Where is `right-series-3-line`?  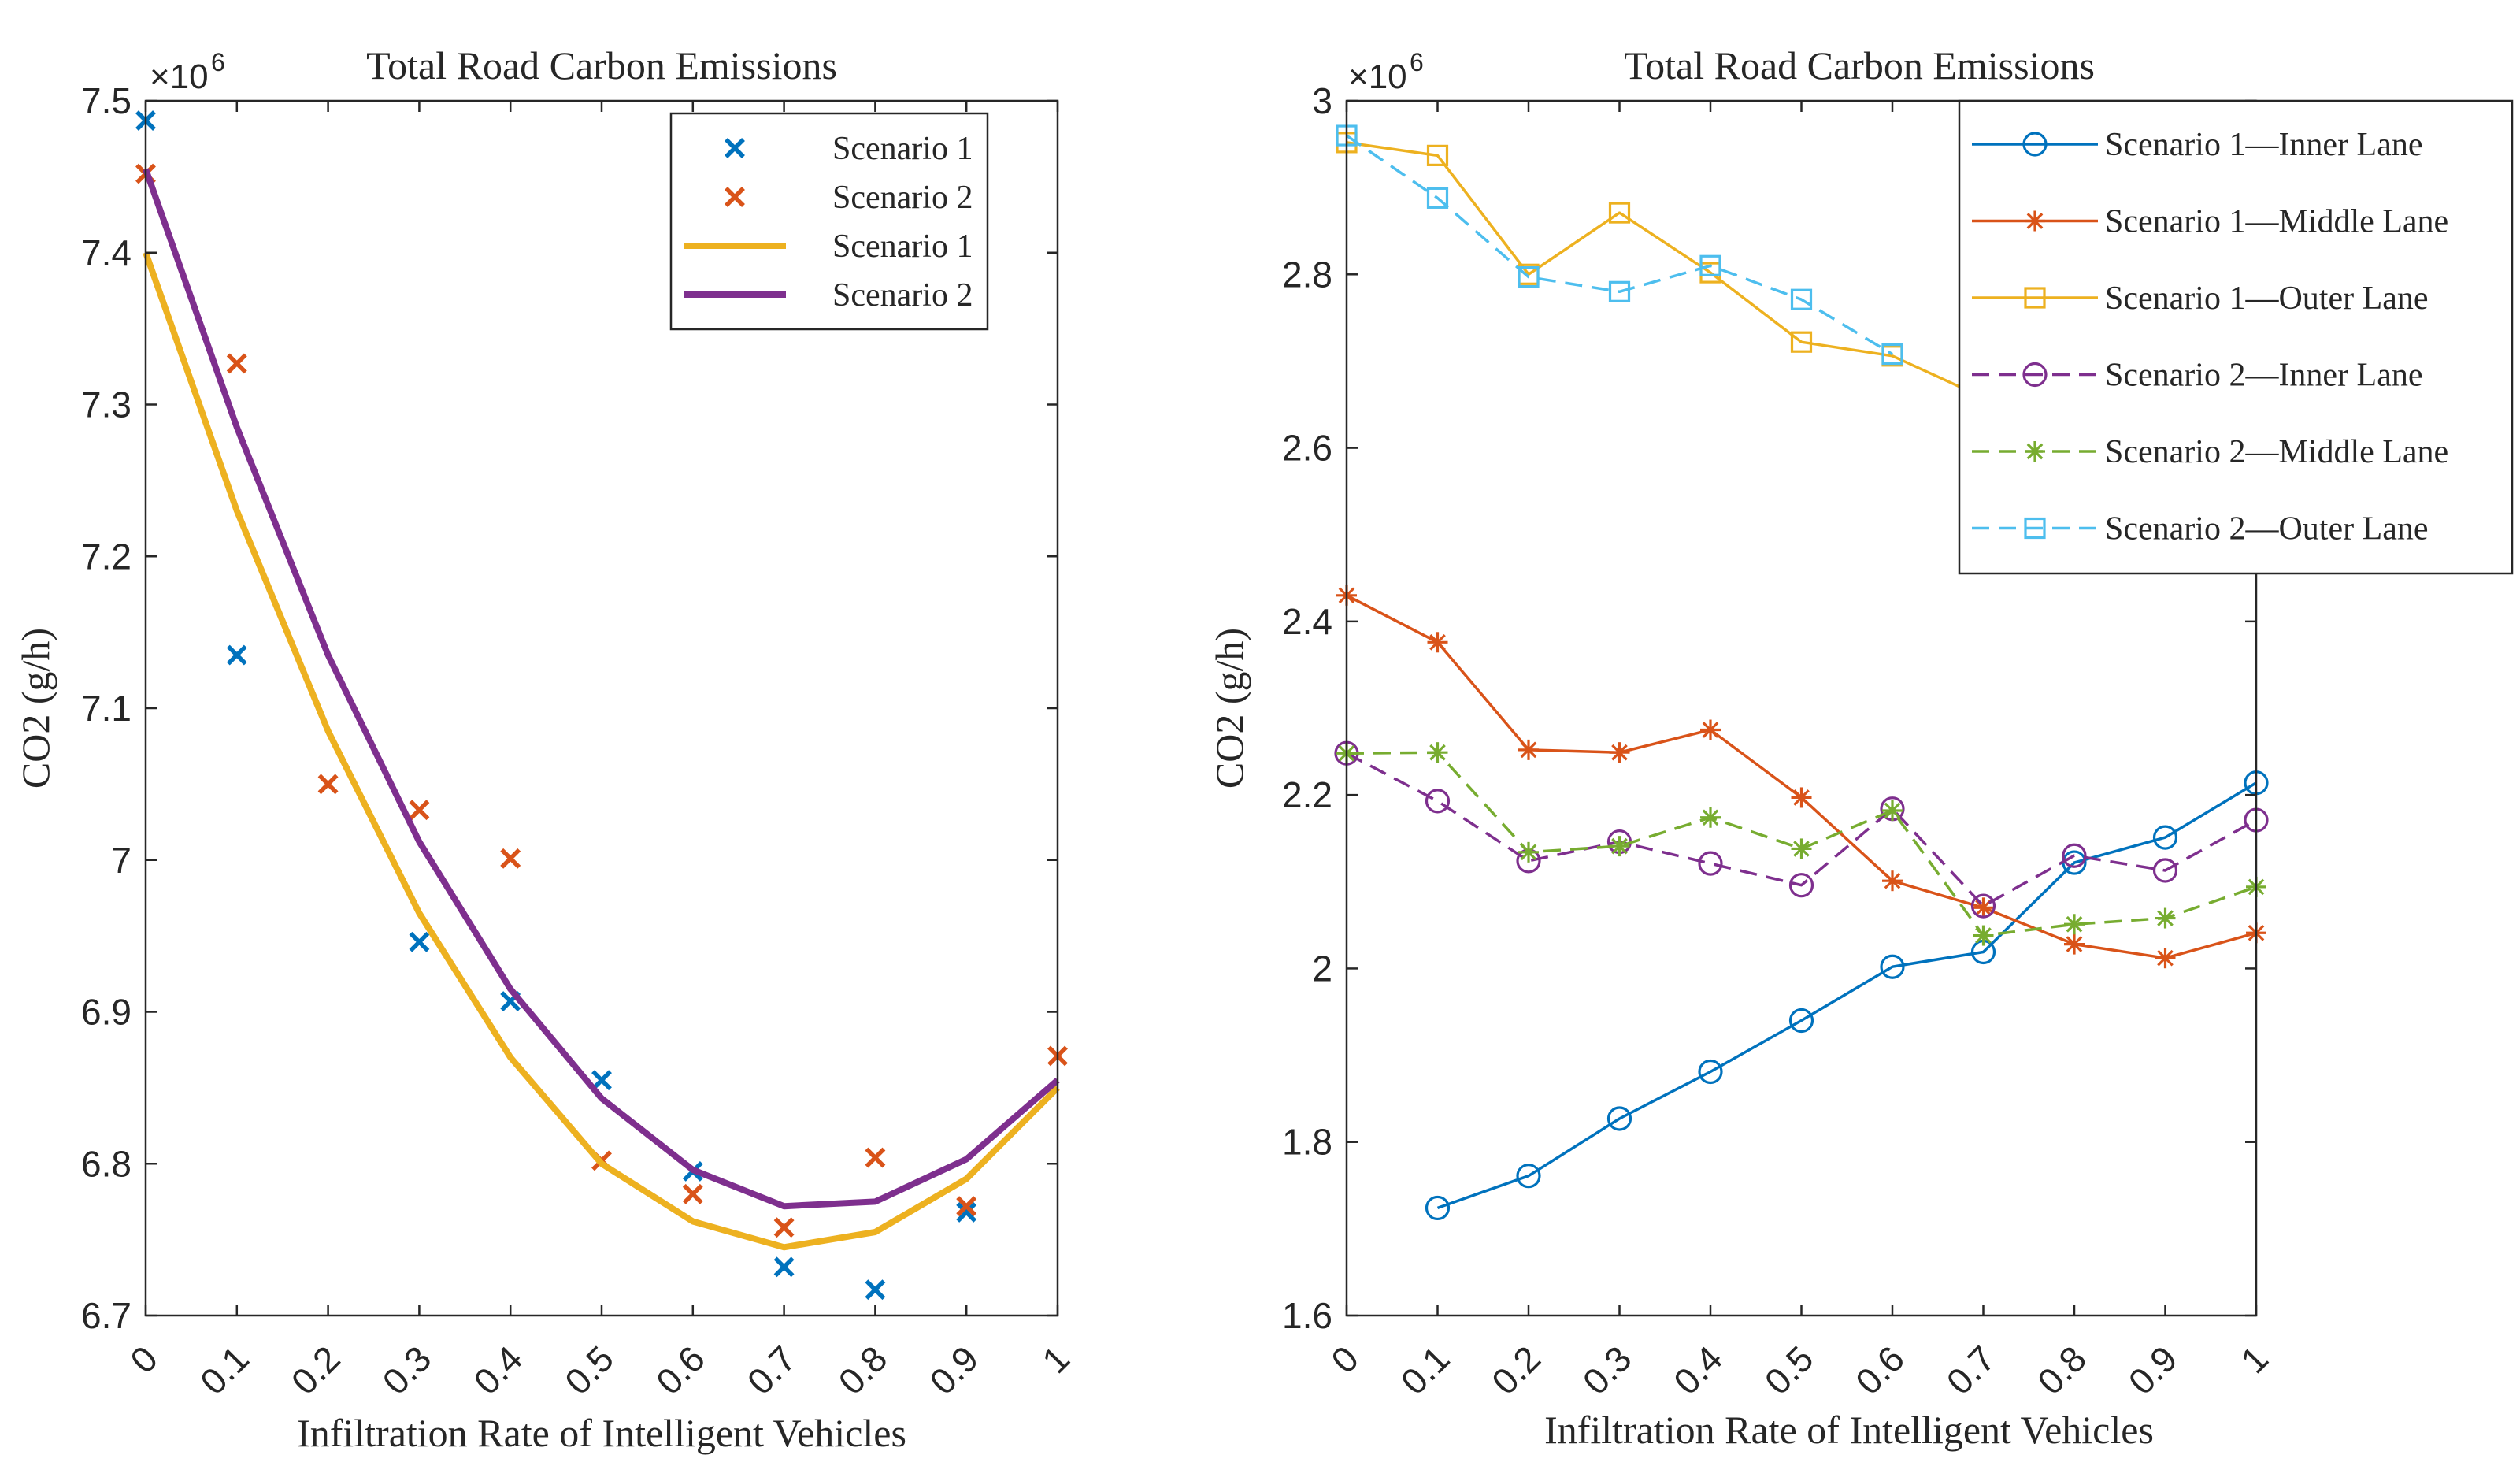
right-series-3-line is located at coordinates (1665, 270).